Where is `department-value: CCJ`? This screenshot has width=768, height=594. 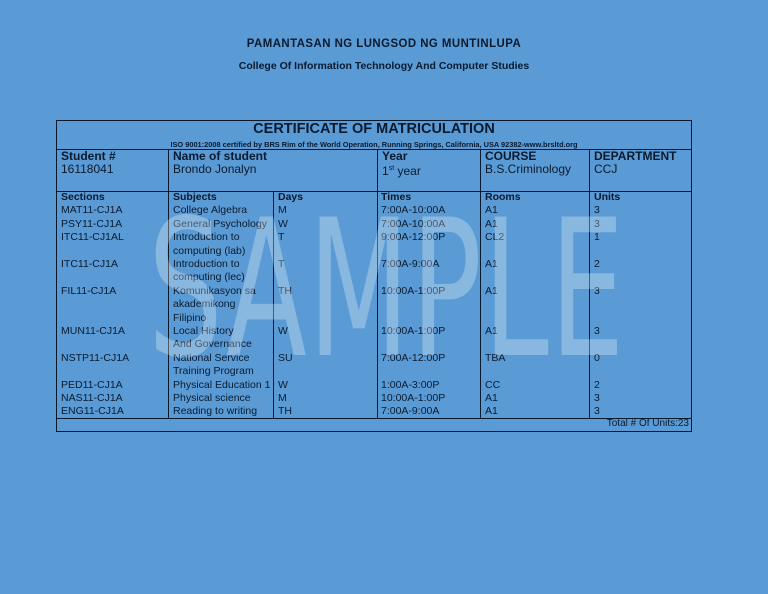
department-value: CCJ is located at coordinates (606, 169).